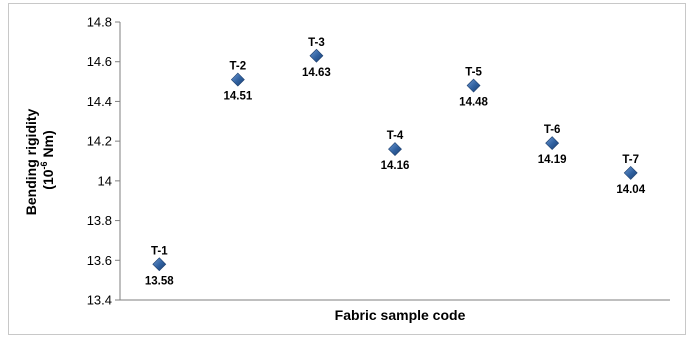 Image resolution: width=694 pixels, height=339 pixels. What do you see at coordinates (630, 160) in the screenshot?
I see `data-point-code-label: T-7` at bounding box center [630, 160].